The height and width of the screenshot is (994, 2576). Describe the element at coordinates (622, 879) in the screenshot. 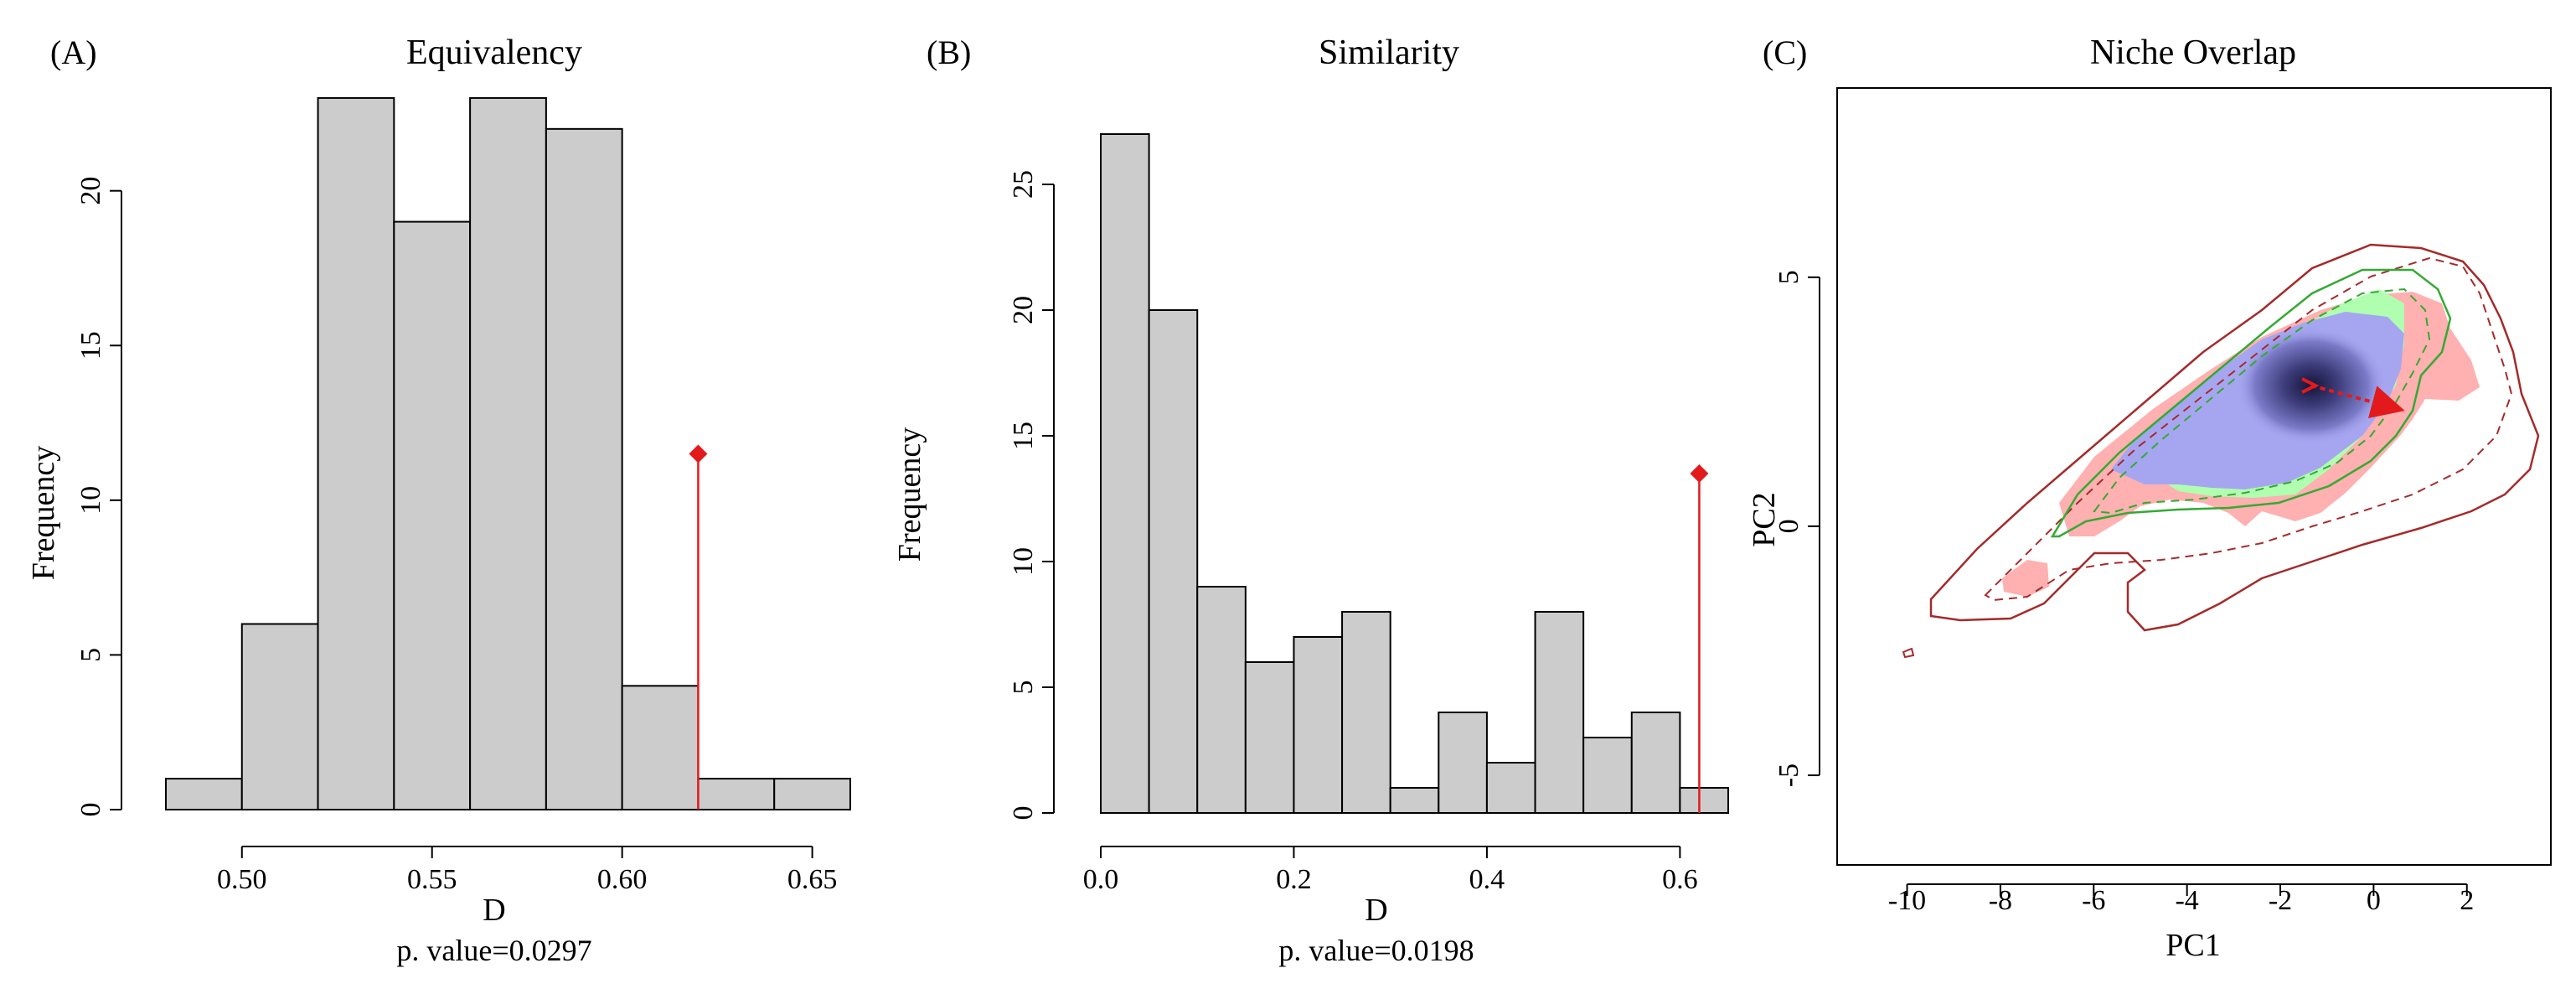

I see `panel-a-x-tick-label: 0.60` at that location.